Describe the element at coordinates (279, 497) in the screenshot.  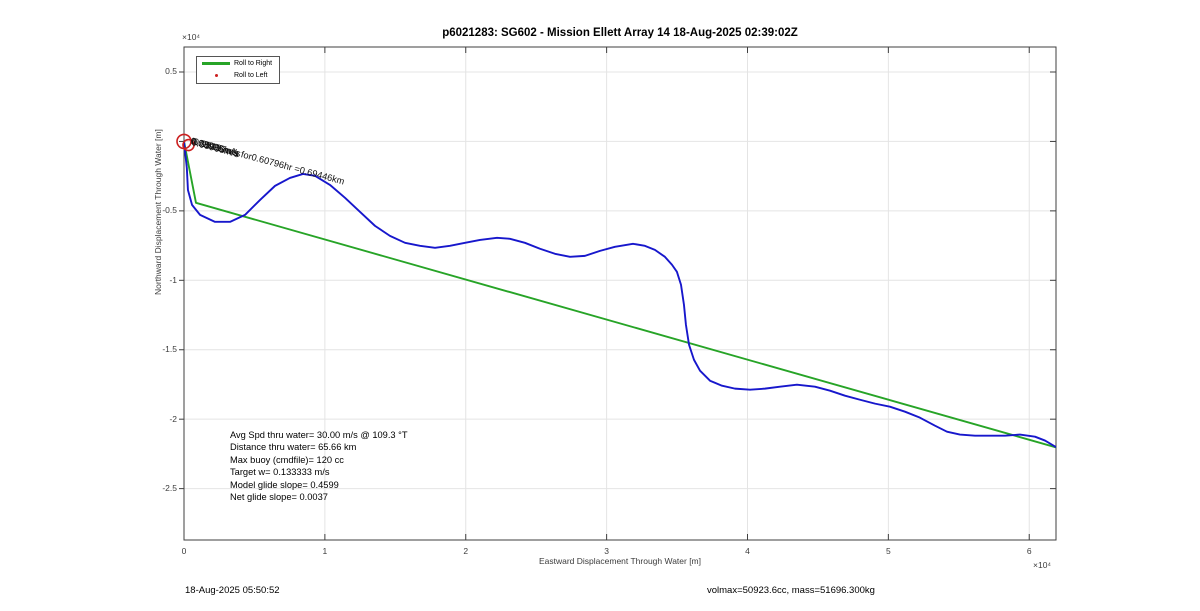
I see `annotation-line: Net glide slope= 0.0037` at that location.